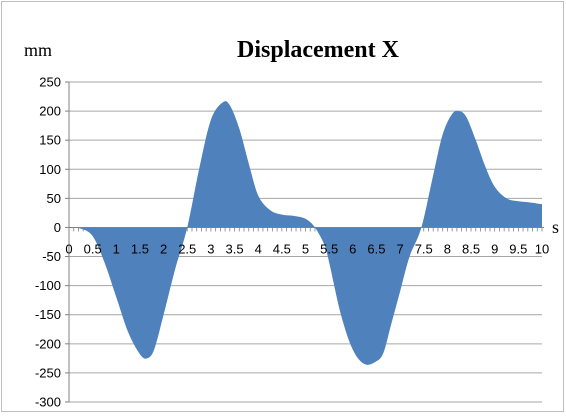 Image resolution: width=566 pixels, height=416 pixels. I want to click on x-tick-label-6: 3, so click(210, 248).